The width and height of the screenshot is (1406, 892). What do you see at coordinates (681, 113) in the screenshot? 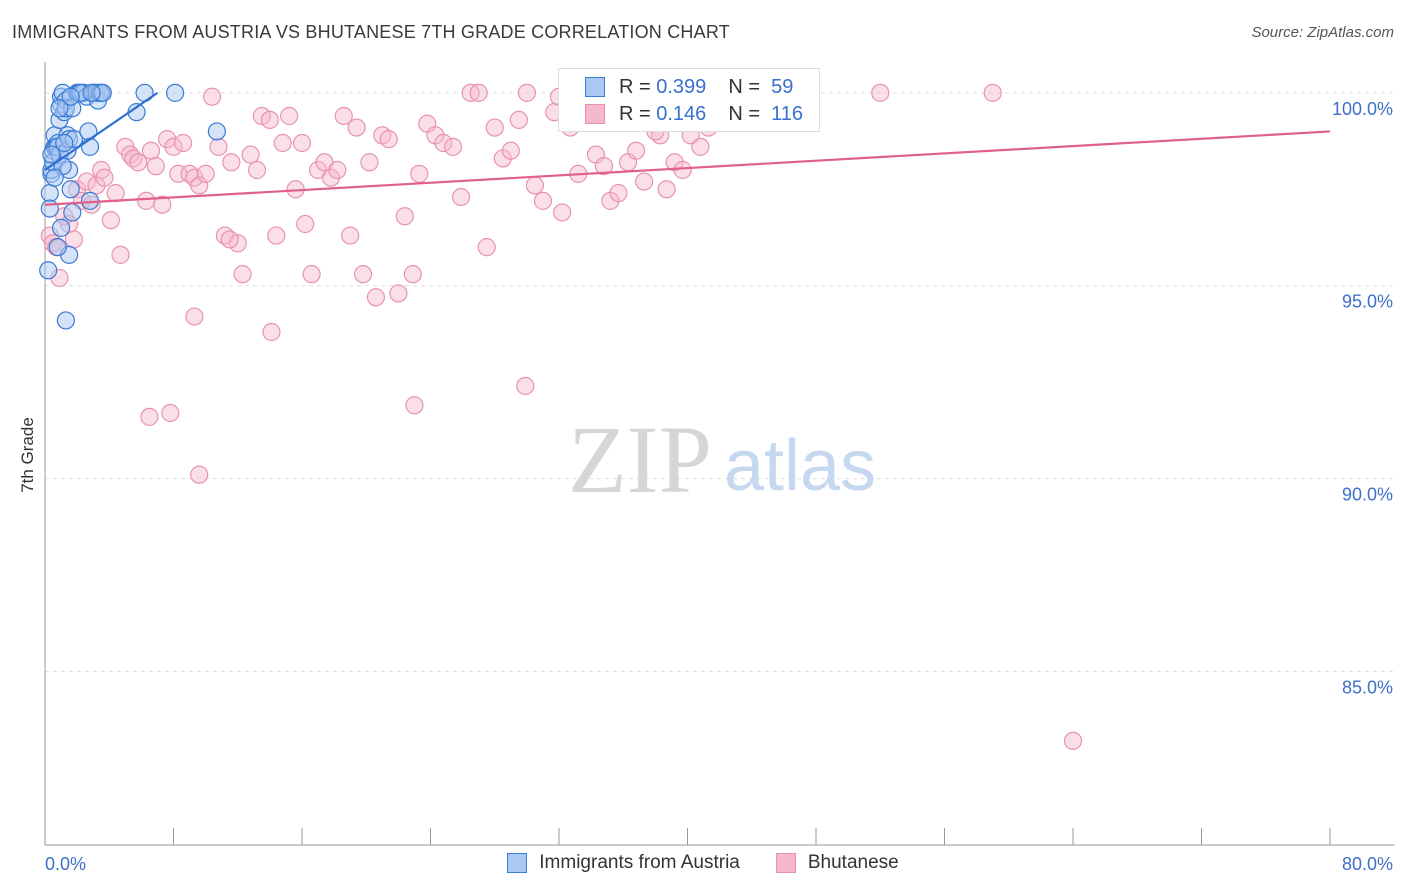
I see `bhutanese-r-value: 0.146` at bounding box center [681, 113].